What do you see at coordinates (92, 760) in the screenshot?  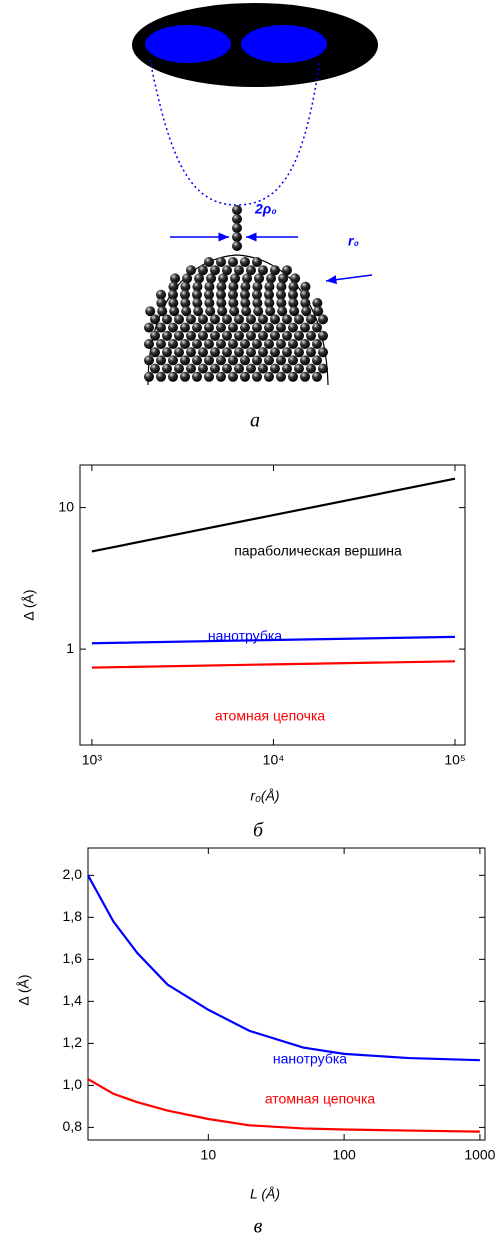 I see `x-tick-label: 10³` at bounding box center [92, 760].